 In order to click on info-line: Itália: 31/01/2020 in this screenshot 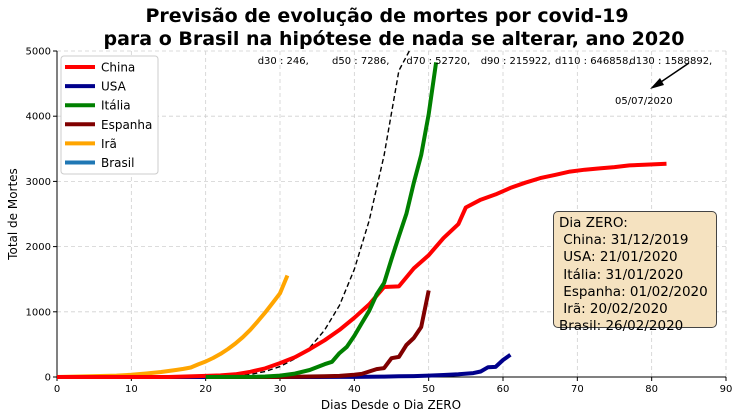, I will do `click(621, 274)`.